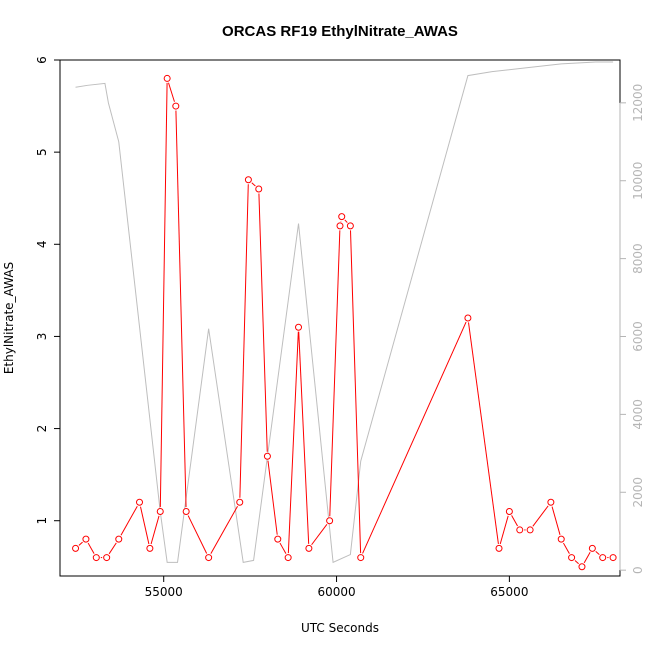 This screenshot has width=650, height=650. I want to click on y-tick-label: 1, so click(42, 521).